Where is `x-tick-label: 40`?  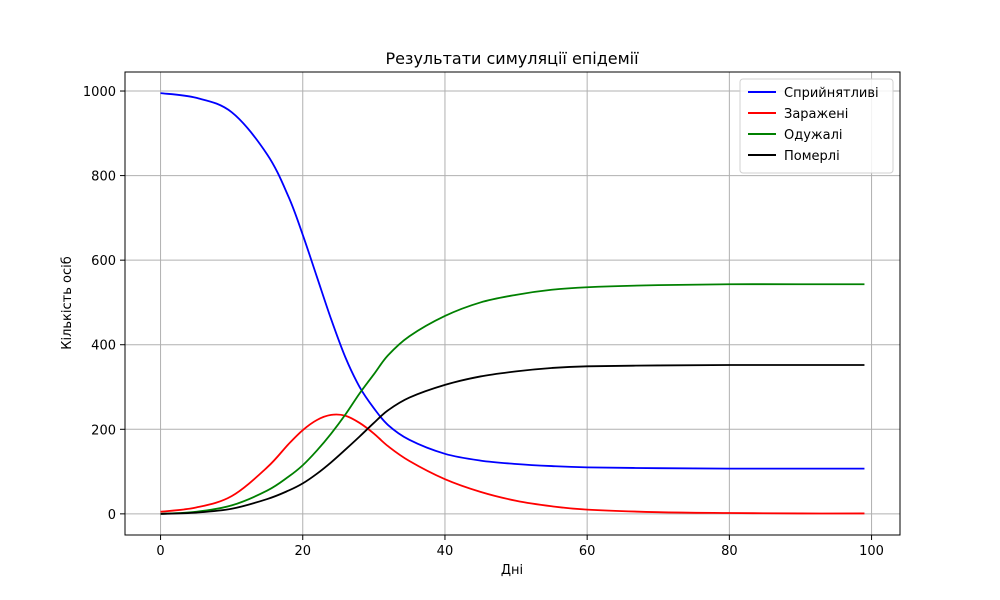
x-tick-label: 40 is located at coordinates (445, 551).